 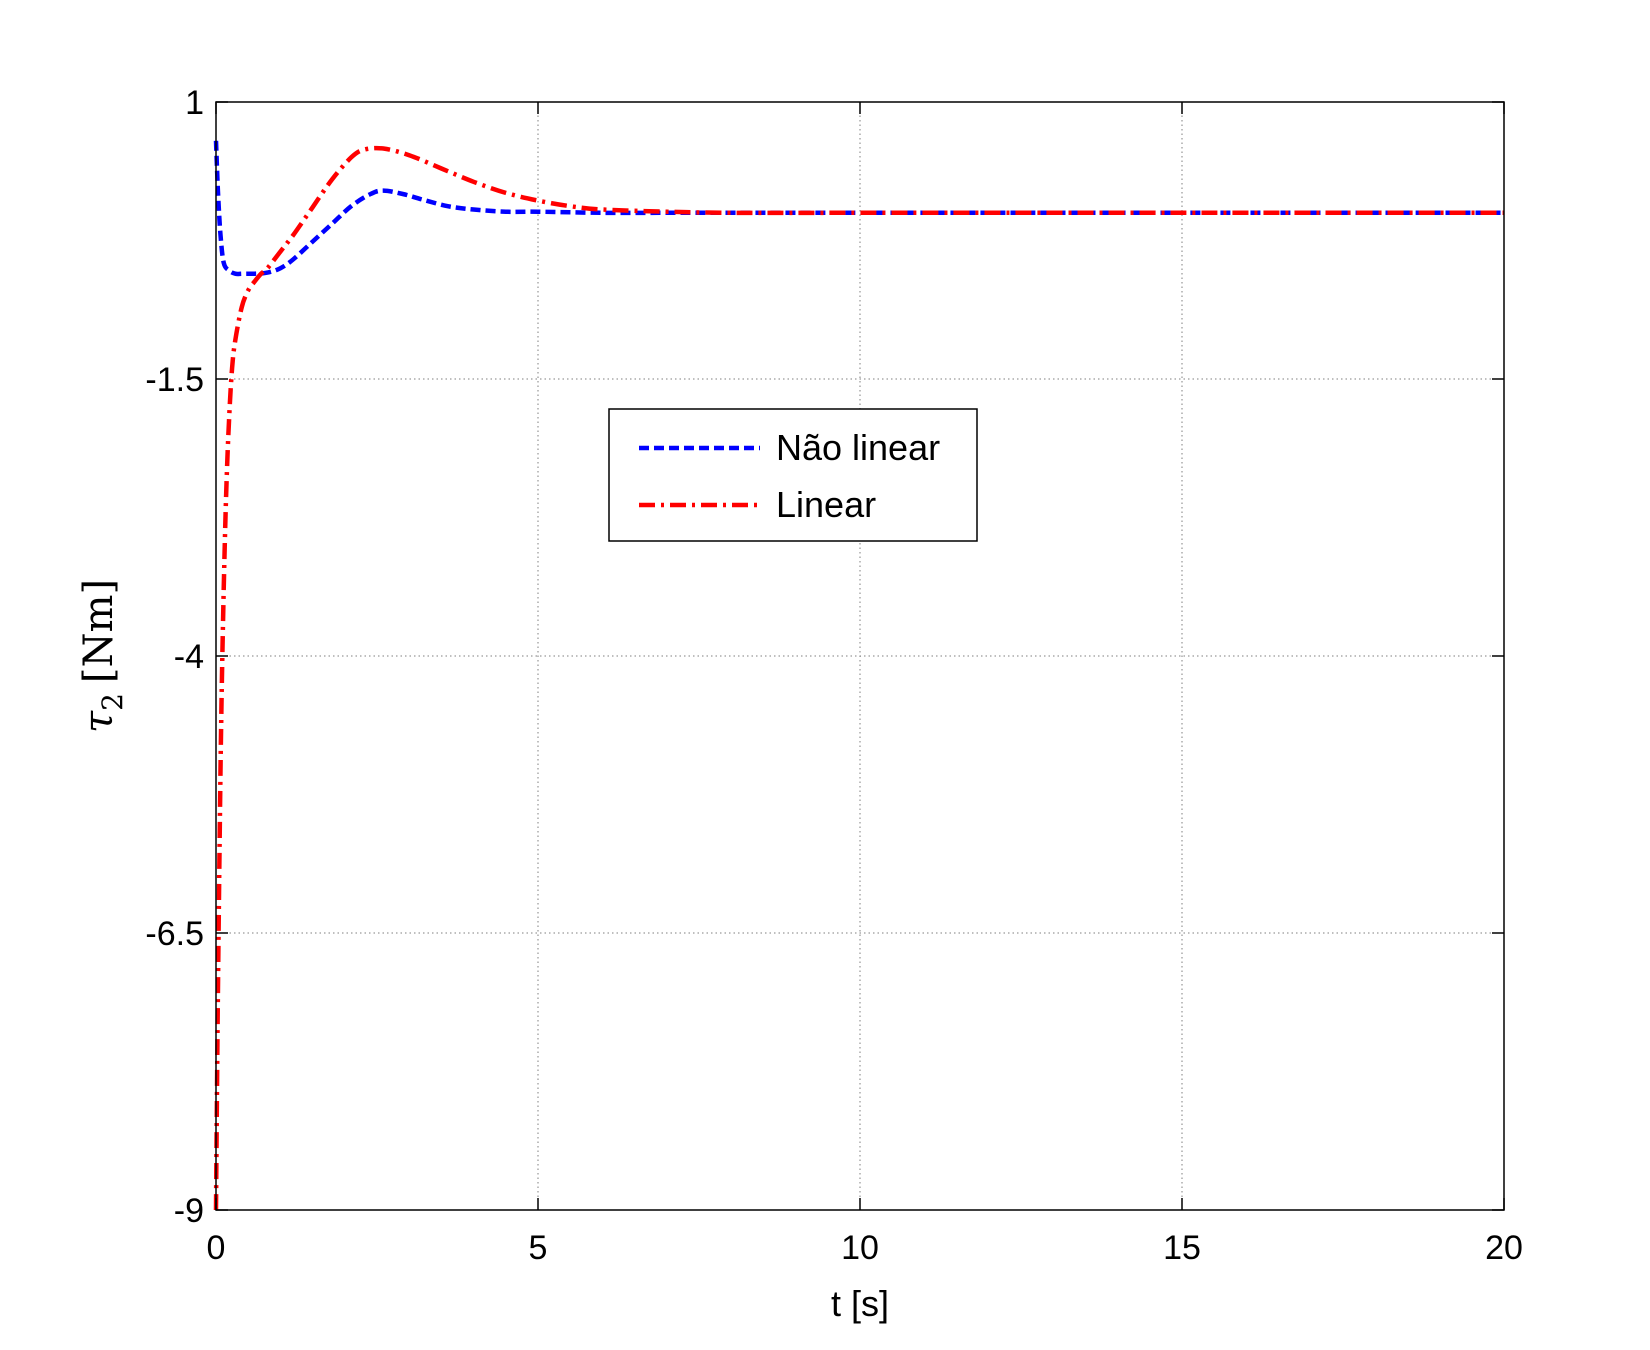 I want to click on y-axis-label: τ2 [Nm], so click(x=102, y=656).